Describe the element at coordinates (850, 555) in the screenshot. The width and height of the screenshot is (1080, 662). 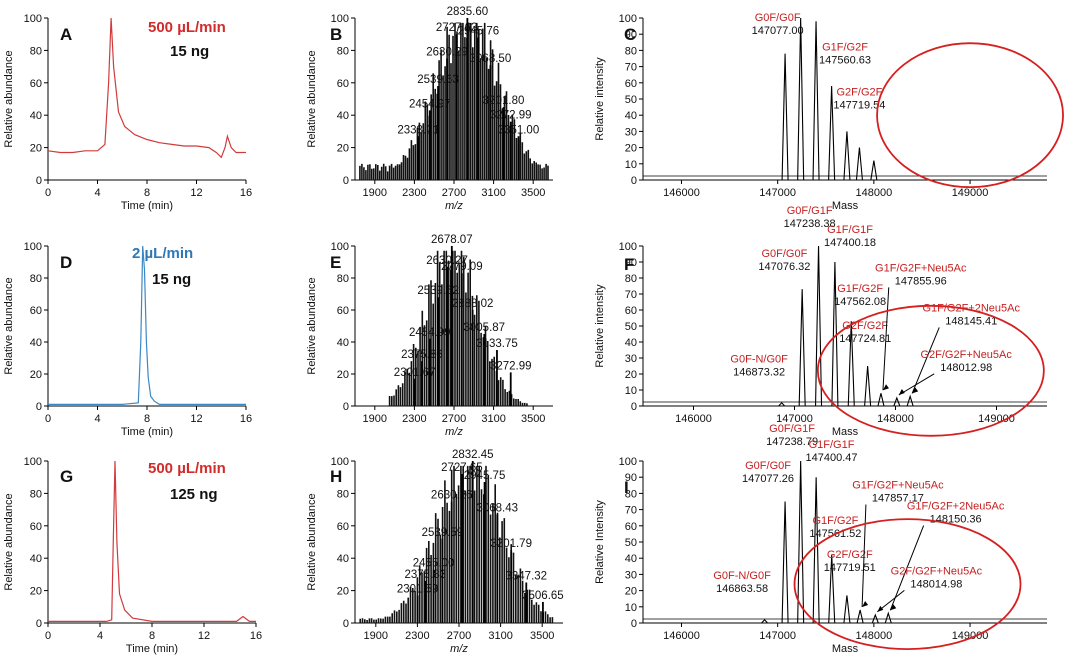
I see `glycan-label: G2F/G2F` at that location.